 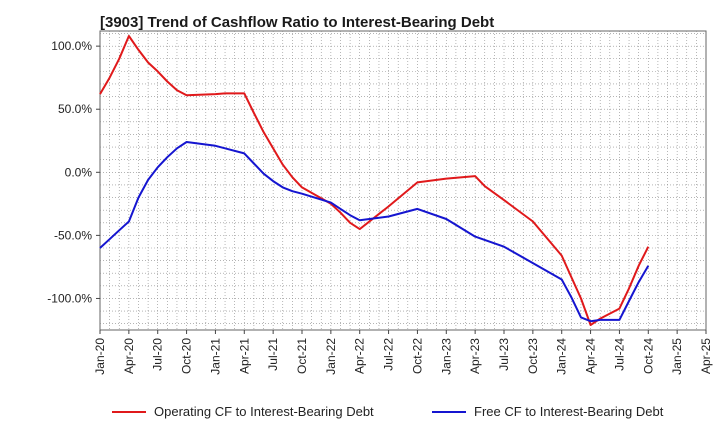 What do you see at coordinates (100, 356) in the screenshot?
I see `x-tick-label: Jan-20` at bounding box center [100, 356].